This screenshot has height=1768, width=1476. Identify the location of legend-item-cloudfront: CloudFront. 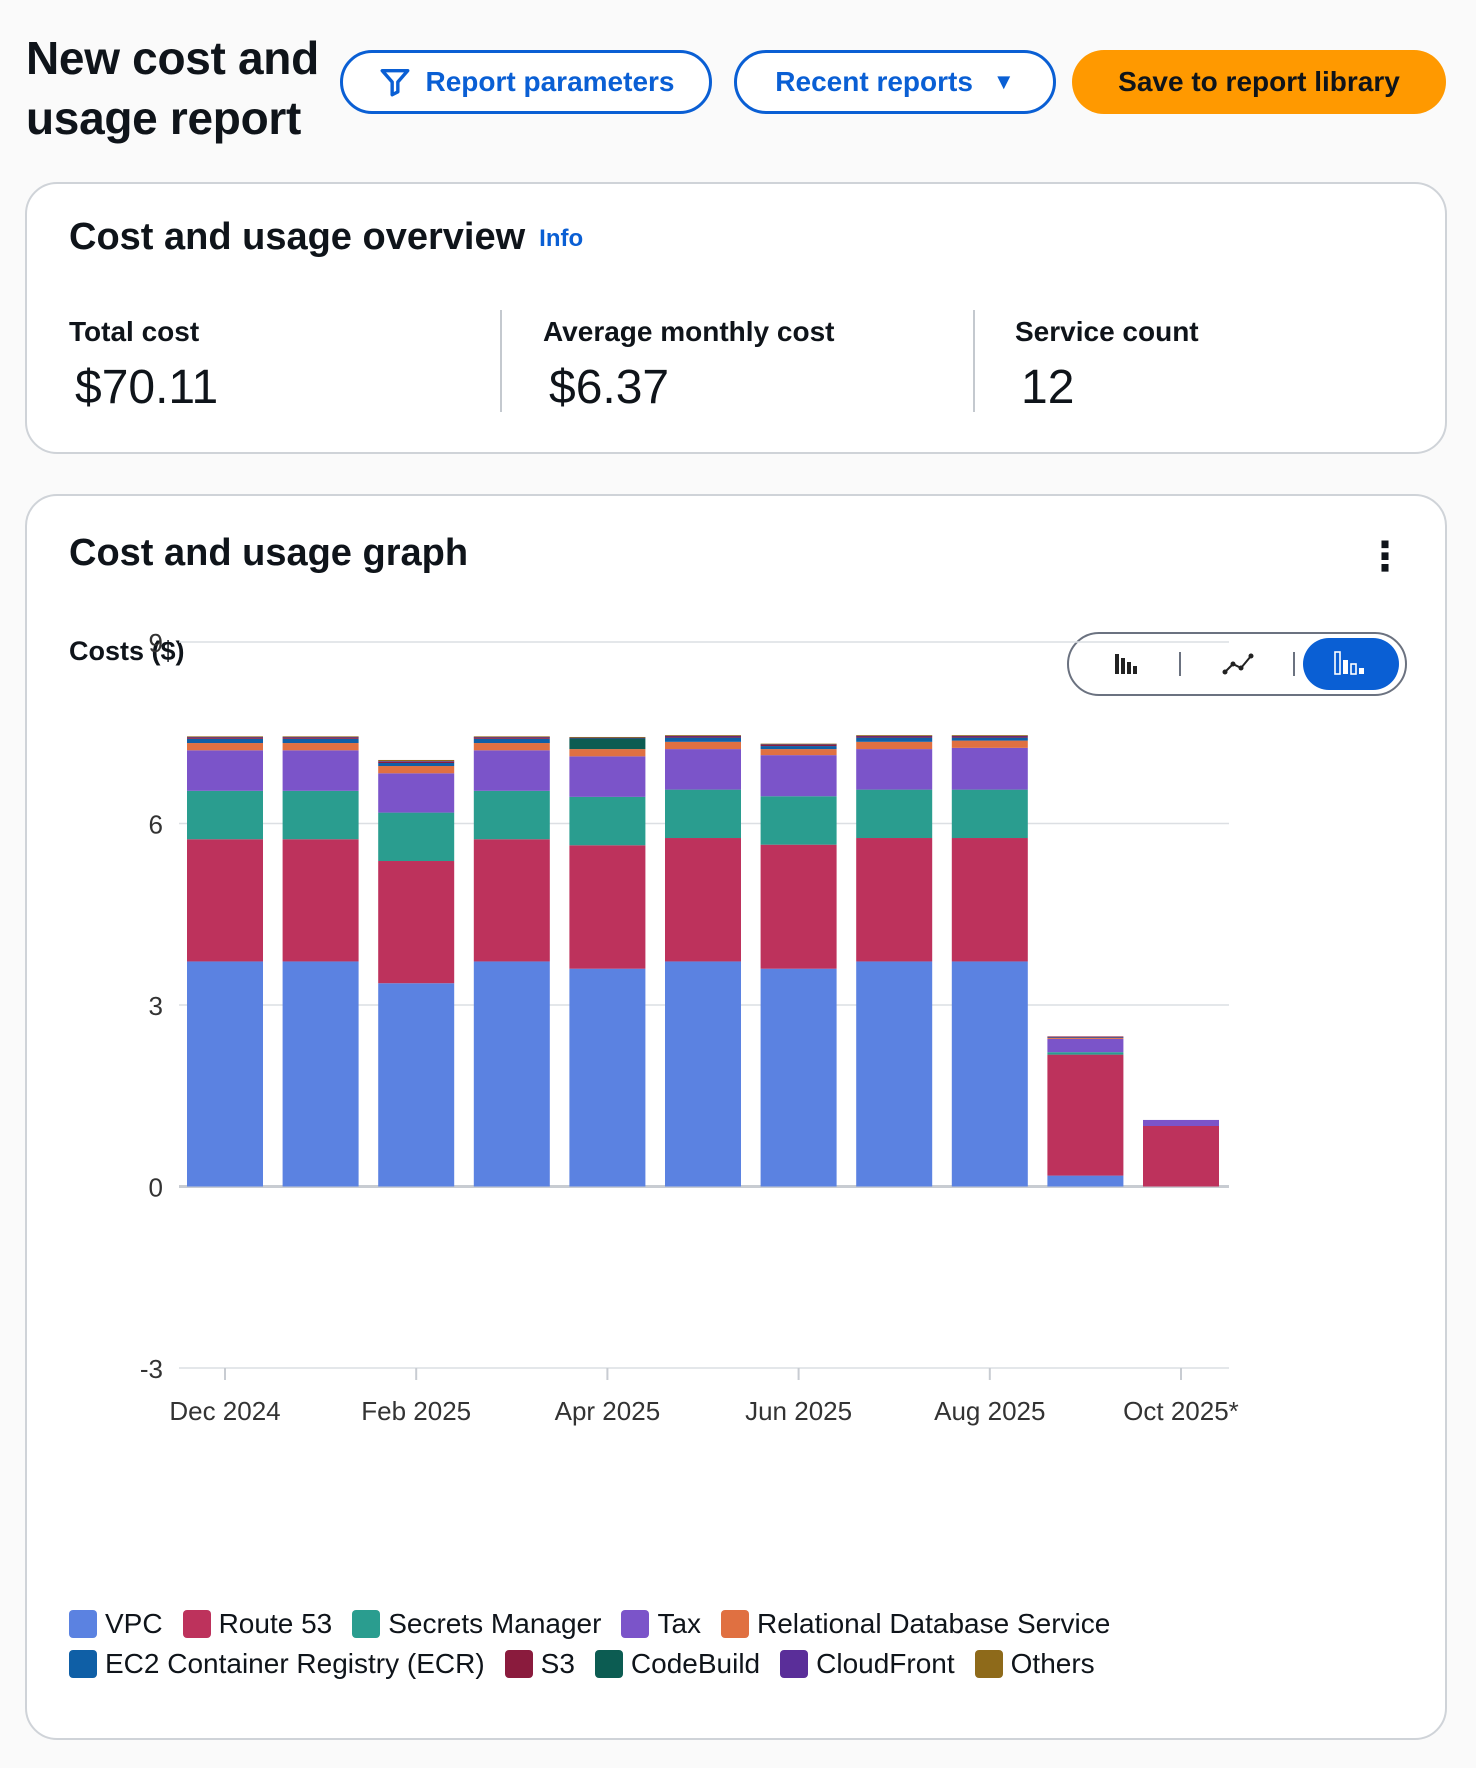
(867, 1664).